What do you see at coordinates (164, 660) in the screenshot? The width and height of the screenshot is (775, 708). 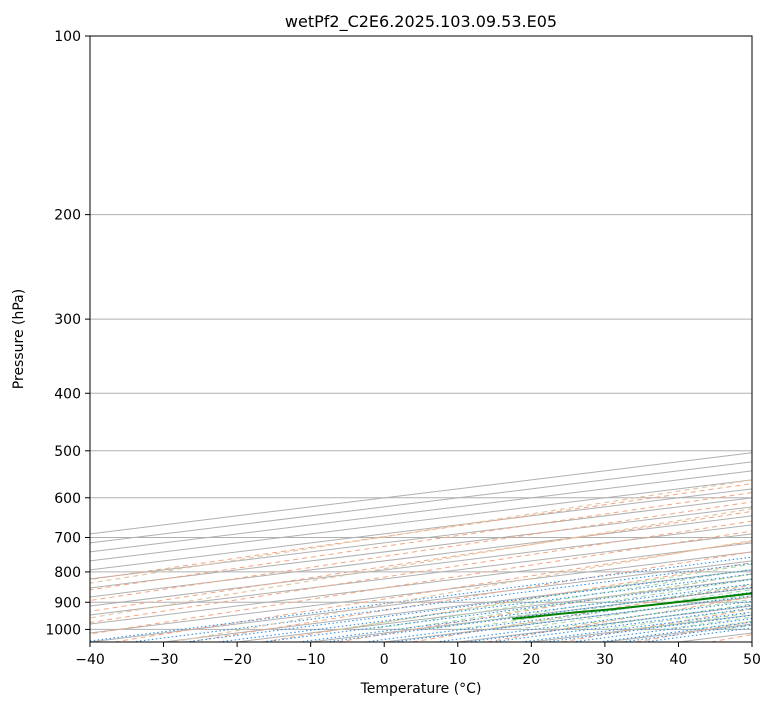 I see `x-tick-label: −30` at bounding box center [164, 660].